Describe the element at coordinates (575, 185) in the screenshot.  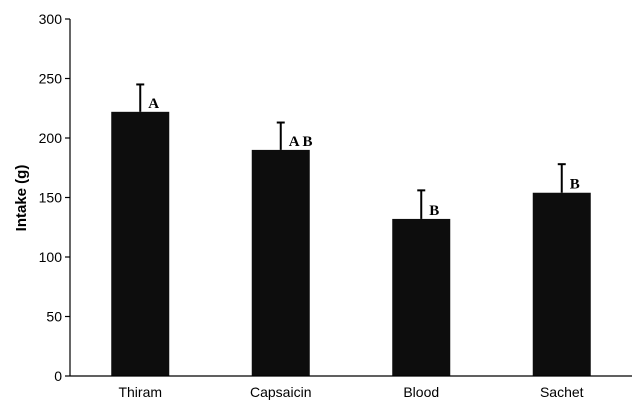
I see `significance-label-sachet: B` at that location.